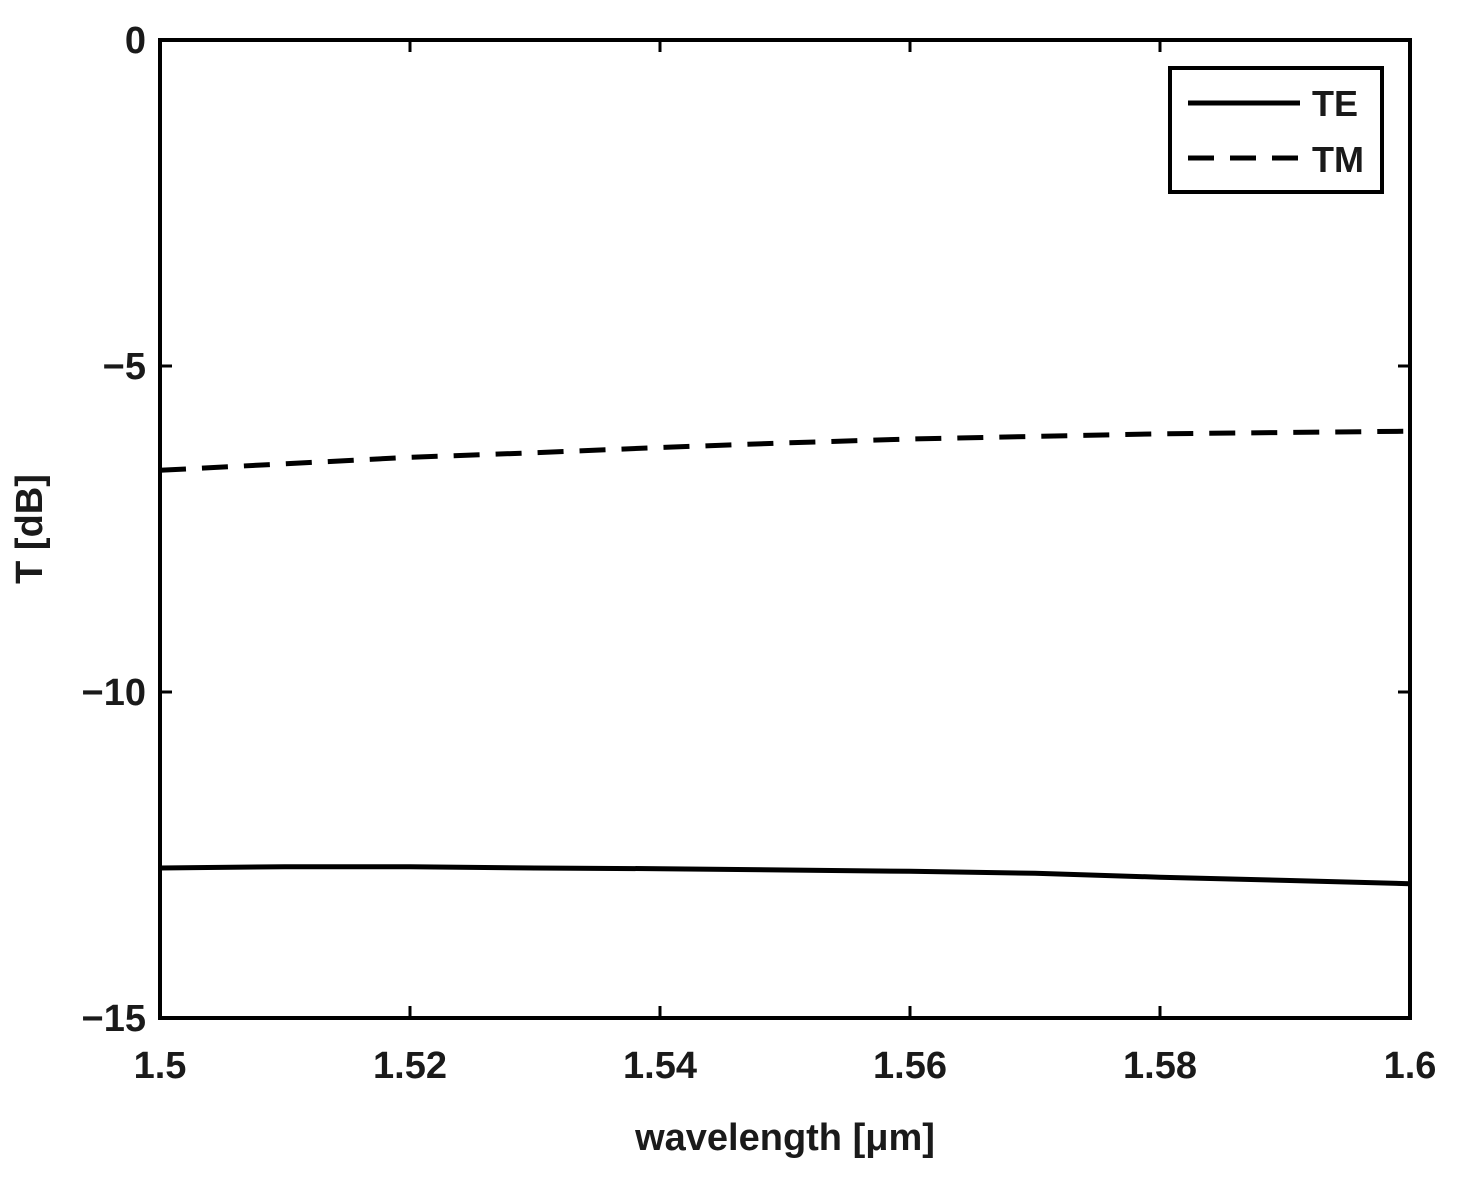 The height and width of the screenshot is (1181, 1462). I want to click on y-axis-label: T [dB], so click(30, 529).